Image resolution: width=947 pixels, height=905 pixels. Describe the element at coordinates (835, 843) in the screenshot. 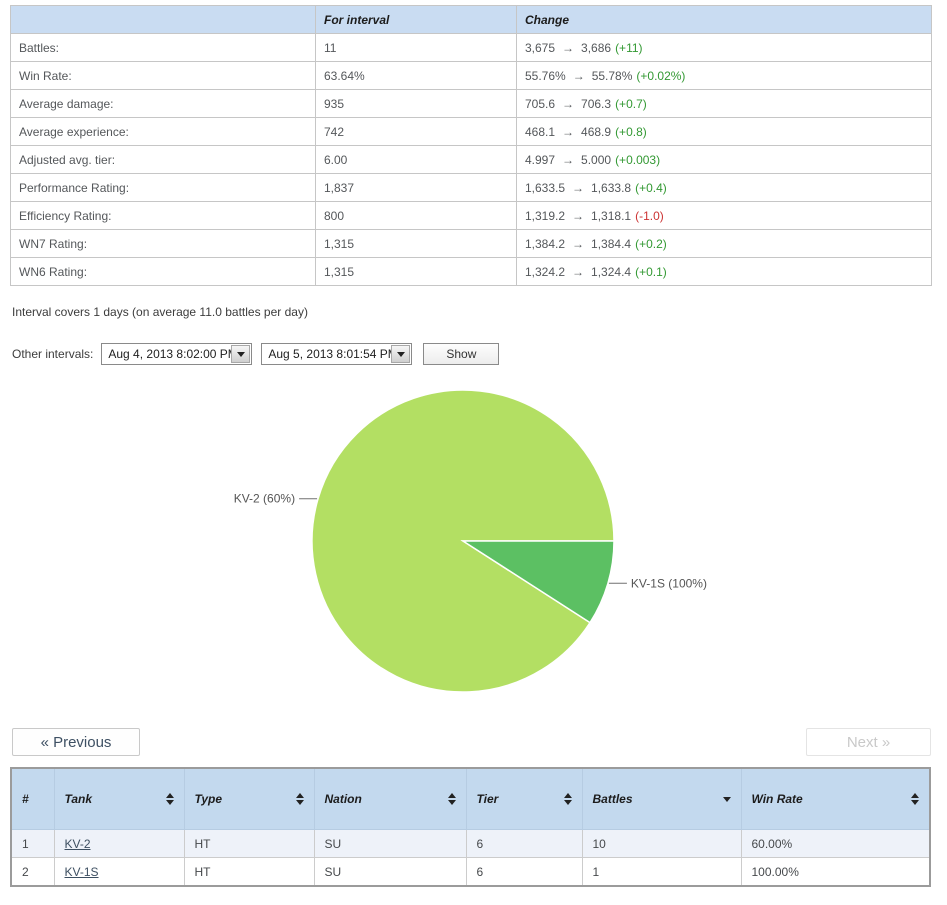

I see `tank-cell-win_rate: 60.00%` at that location.